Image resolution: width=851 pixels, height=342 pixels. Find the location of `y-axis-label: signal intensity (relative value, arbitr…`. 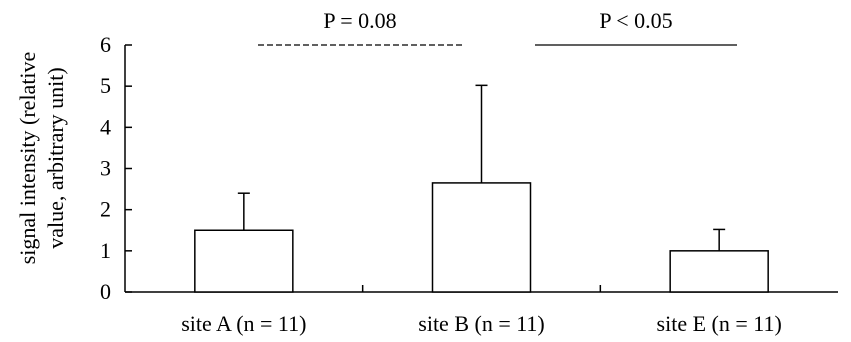

y-axis-label: signal intensity (relative value, arbitr… is located at coordinates (41, 158).